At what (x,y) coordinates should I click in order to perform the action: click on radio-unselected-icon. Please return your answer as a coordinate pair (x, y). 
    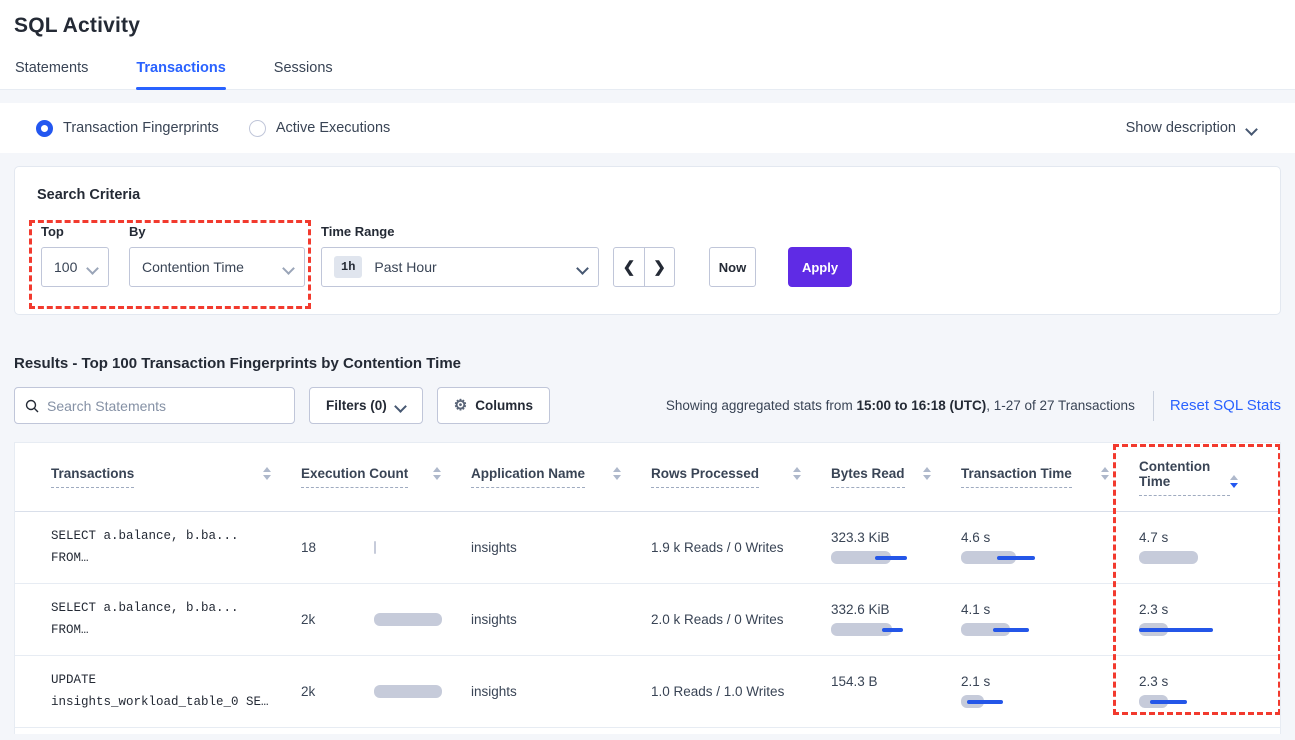
    Looking at the image, I should click on (257, 128).